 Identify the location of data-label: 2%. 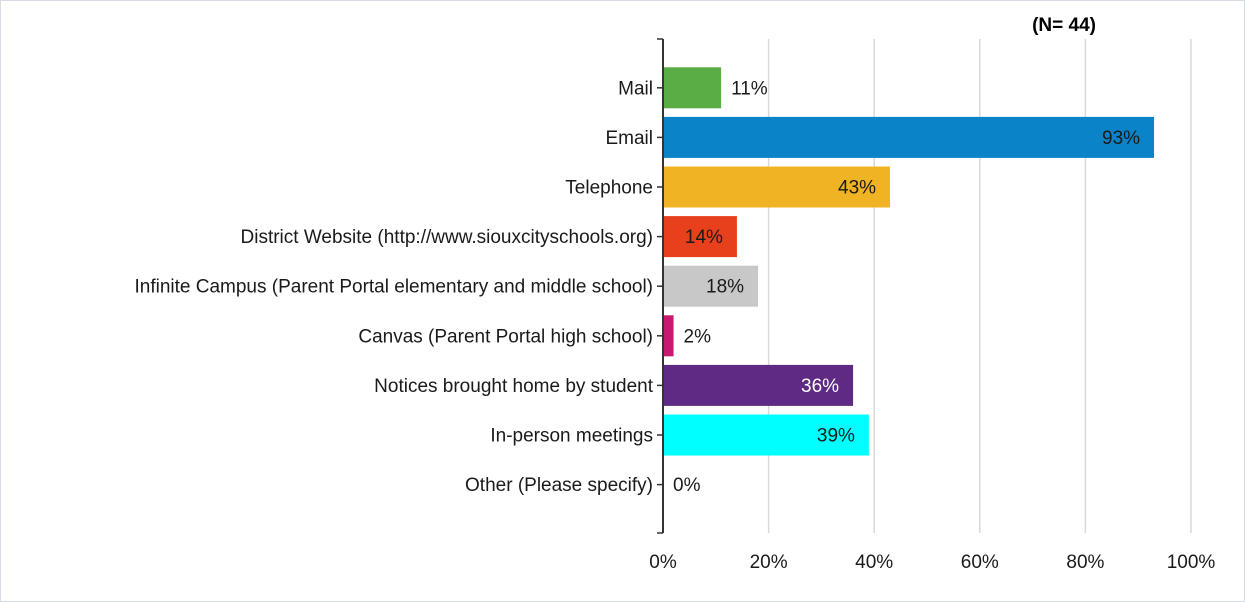
(698, 336).